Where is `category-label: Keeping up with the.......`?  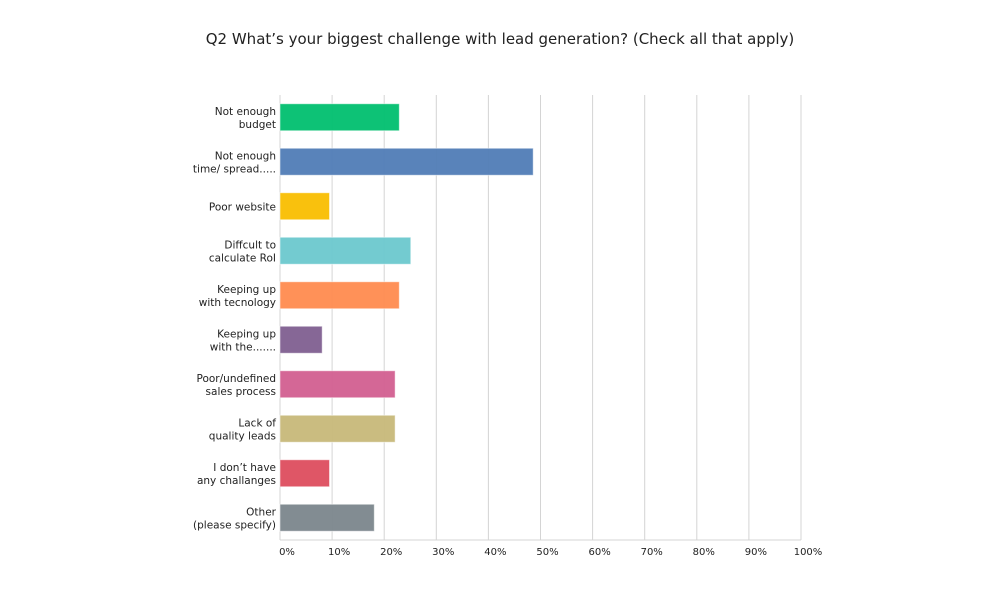 category-label: Keeping up with the....... is located at coordinates (243, 340).